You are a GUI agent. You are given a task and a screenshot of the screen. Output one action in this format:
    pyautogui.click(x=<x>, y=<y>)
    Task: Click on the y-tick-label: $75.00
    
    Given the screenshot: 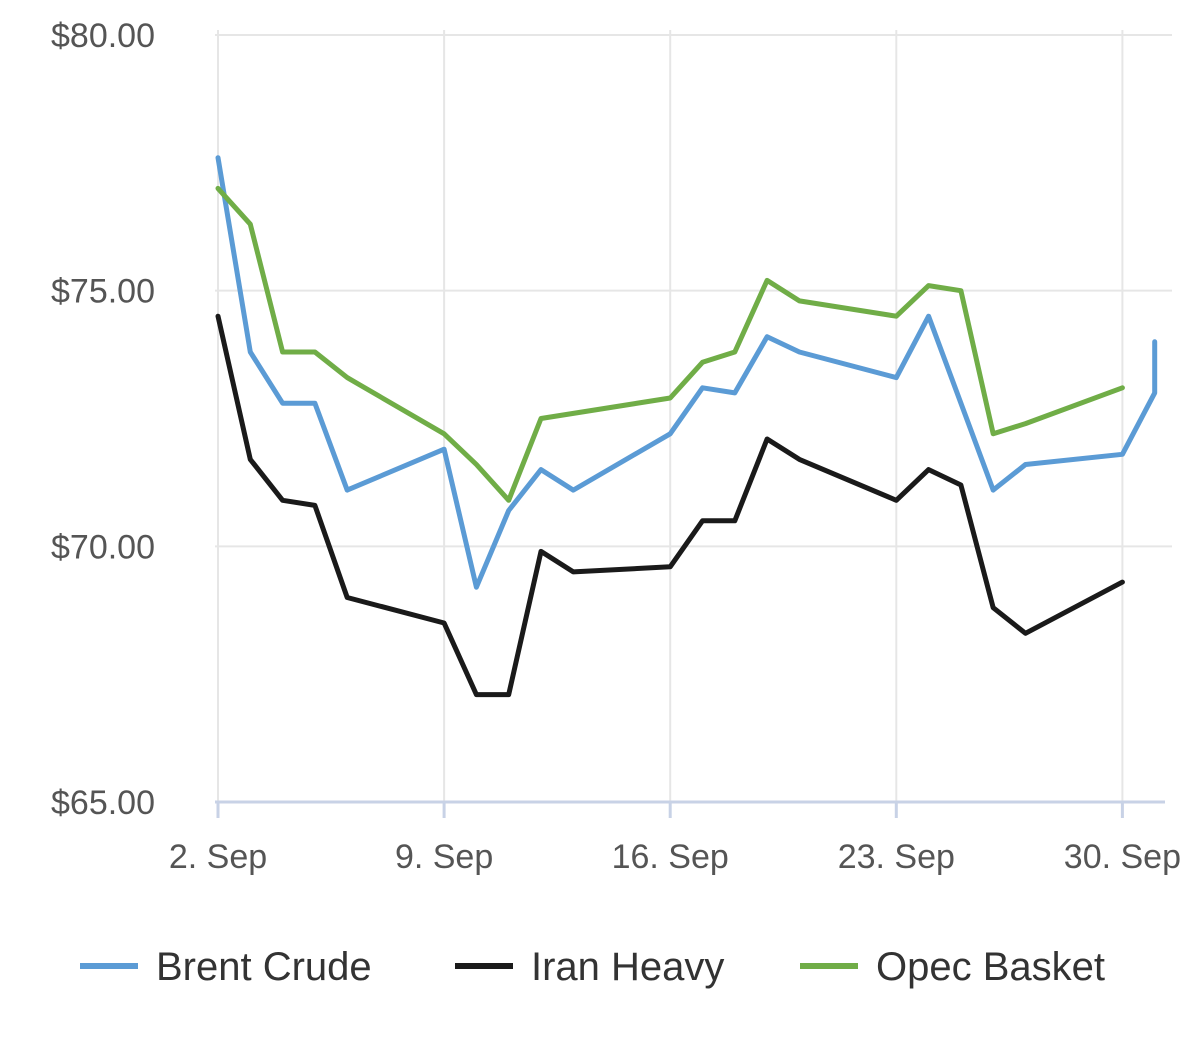 What is the action you would take?
    pyautogui.click(x=103, y=292)
    